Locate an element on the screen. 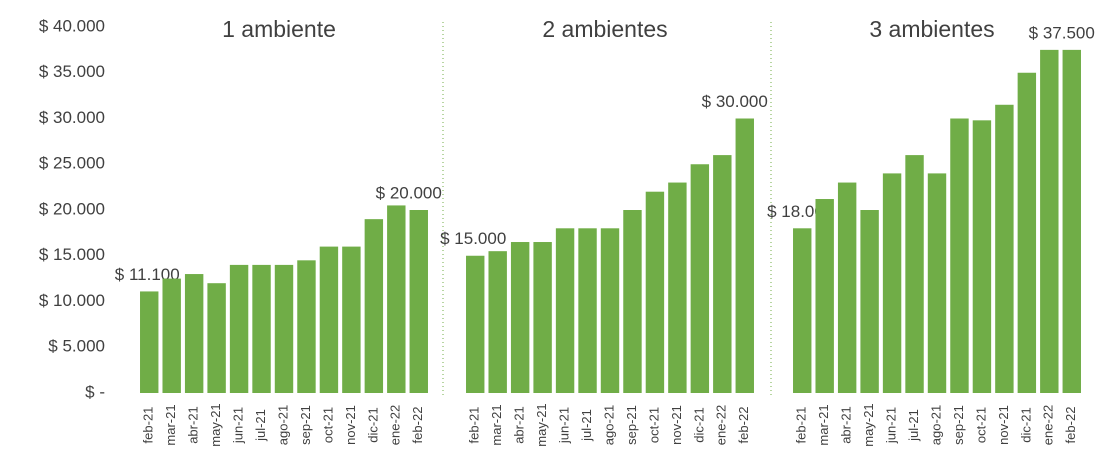 The width and height of the screenshot is (1119, 454). value-label: $ 20.000 is located at coordinates (409, 192).